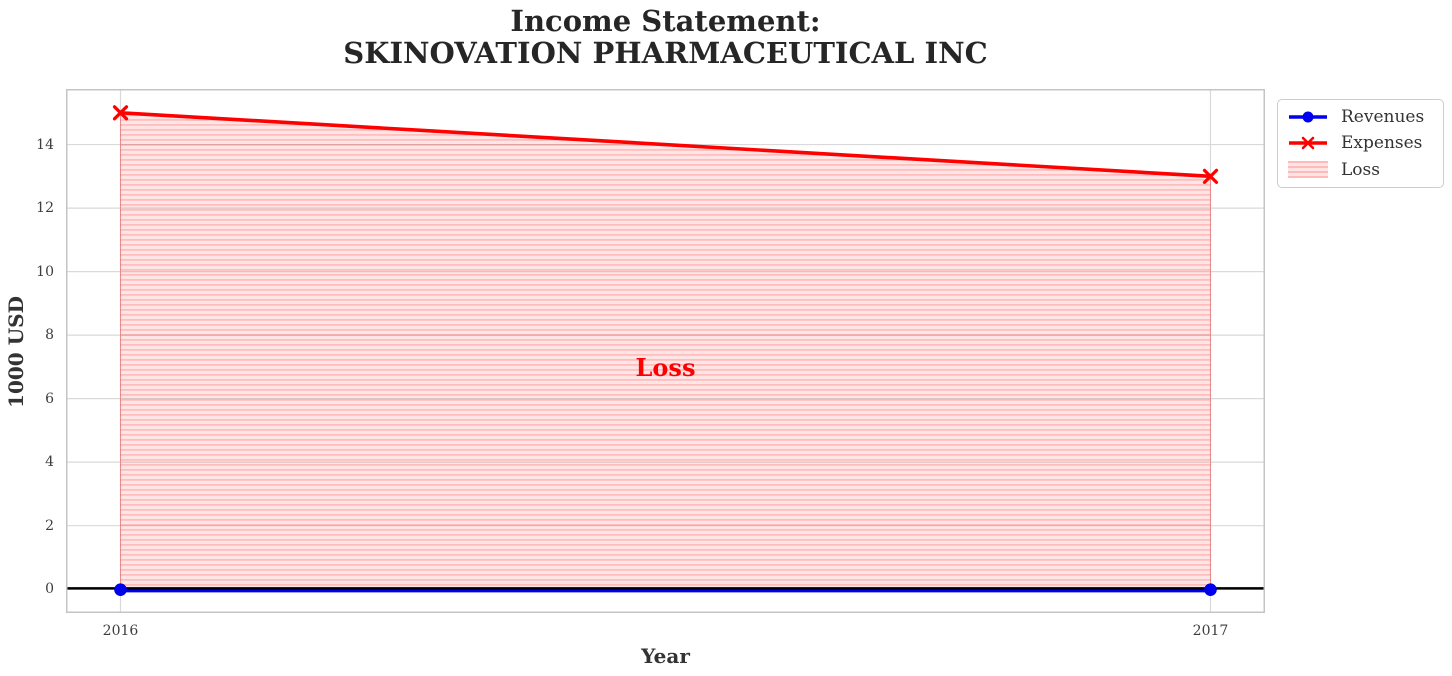 This screenshot has width=1452, height=676. What do you see at coordinates (1308, 117) in the screenshot?
I see `revenues-line-icon` at bounding box center [1308, 117].